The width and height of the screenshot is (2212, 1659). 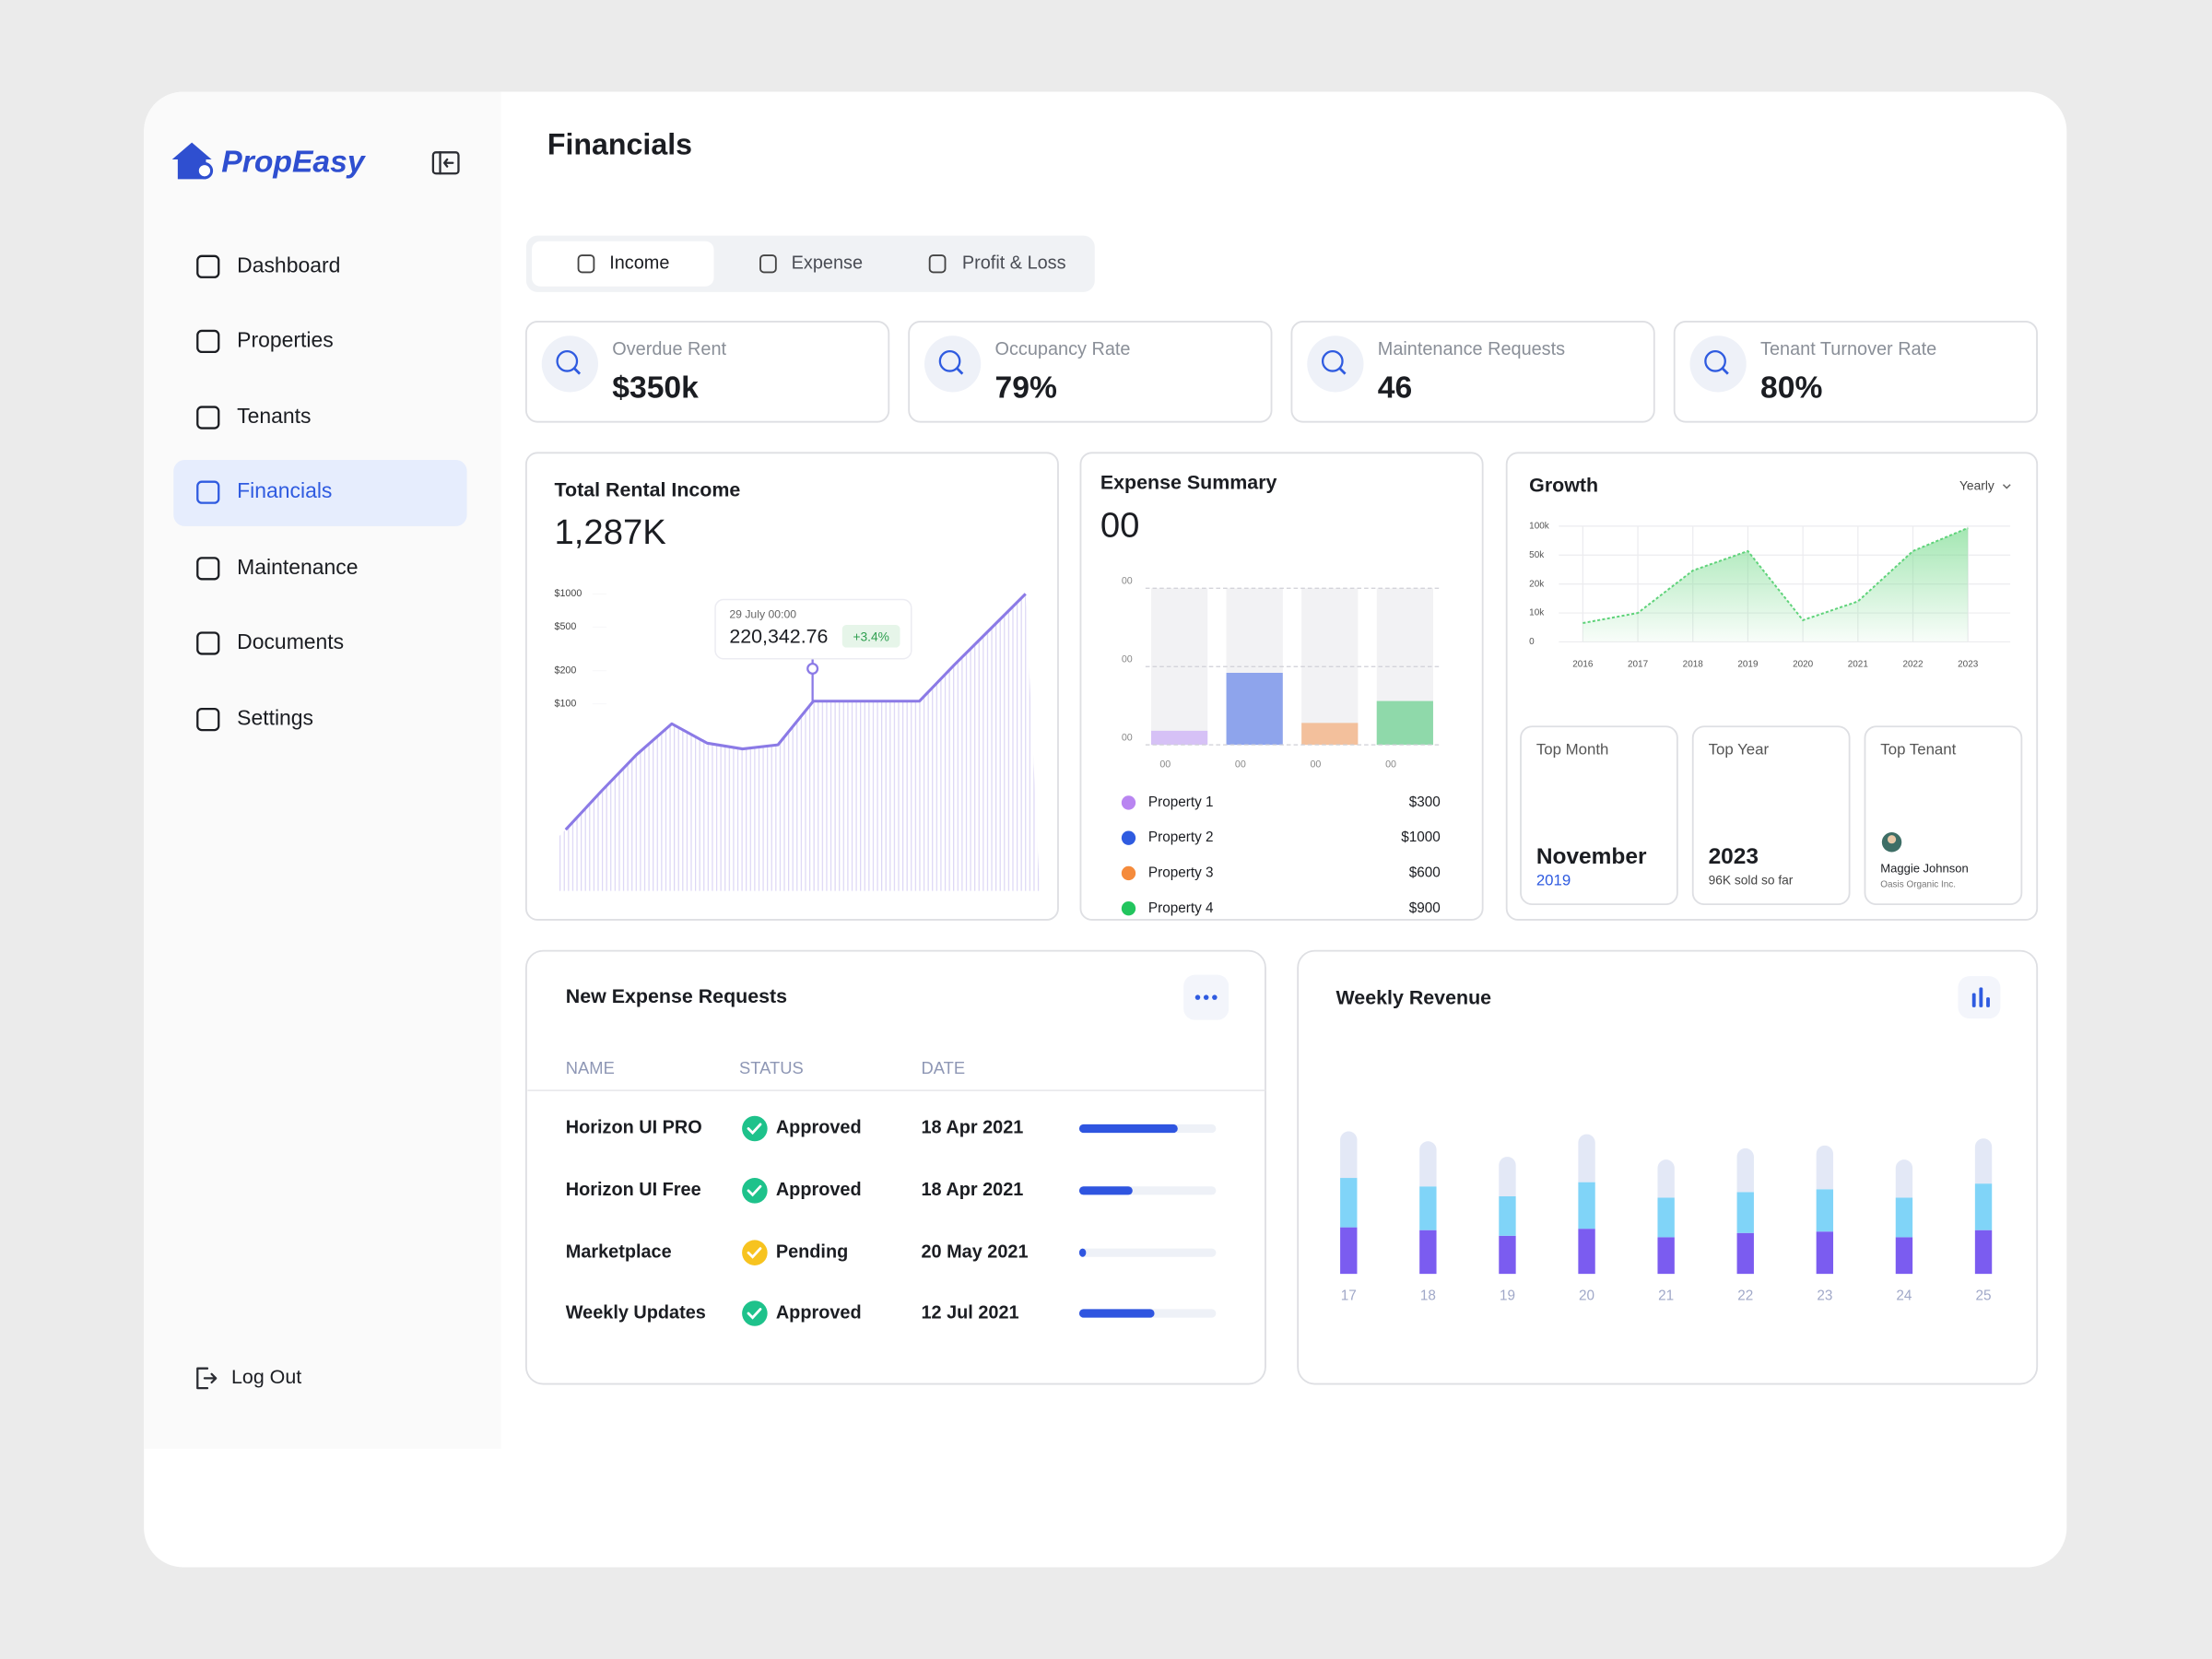 What do you see at coordinates (1848, 349) in the screenshot?
I see `stat-label: Tenant Turnover Rate` at bounding box center [1848, 349].